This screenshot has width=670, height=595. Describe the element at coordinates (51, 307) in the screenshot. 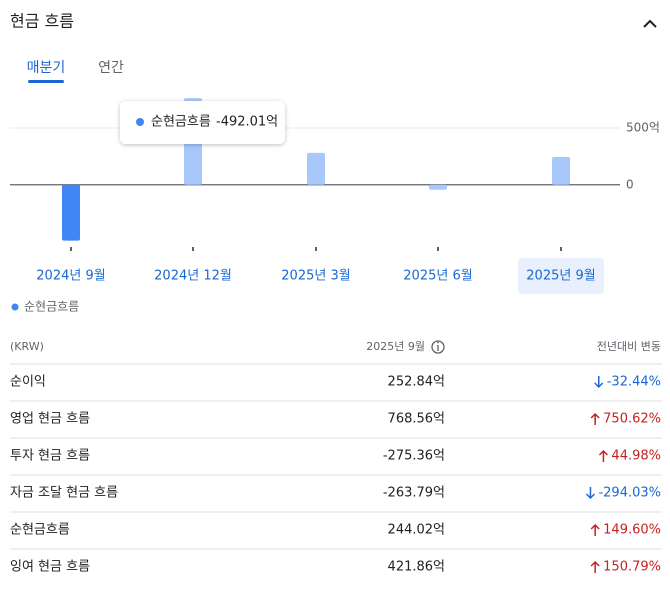

I see `legend-label: 순현금흐름` at that location.